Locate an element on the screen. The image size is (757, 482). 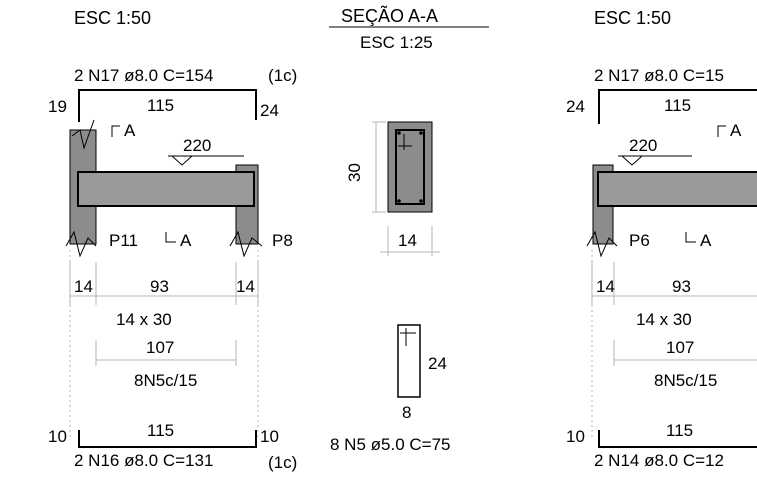
right-bottom-bar-length: 115 is located at coordinates (679, 430).